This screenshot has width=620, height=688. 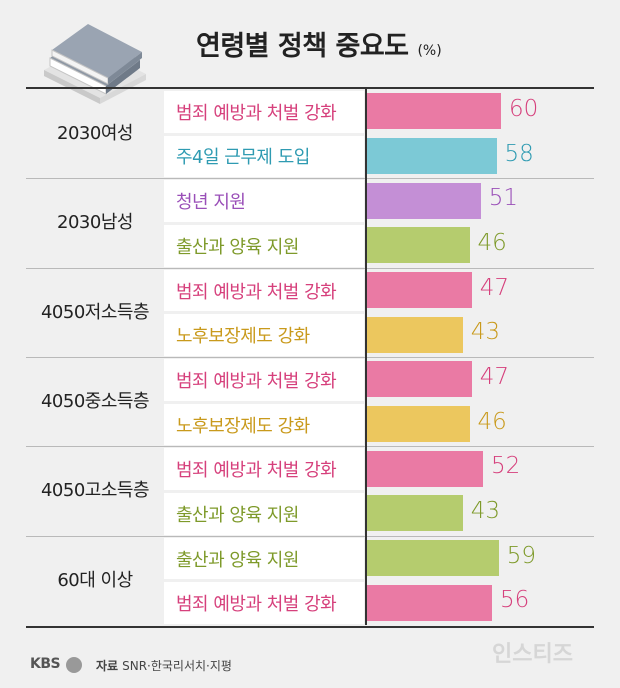 What do you see at coordinates (302, 46) in the screenshot?
I see `chart-title-text: 연령별 정책 중요도` at bounding box center [302, 46].